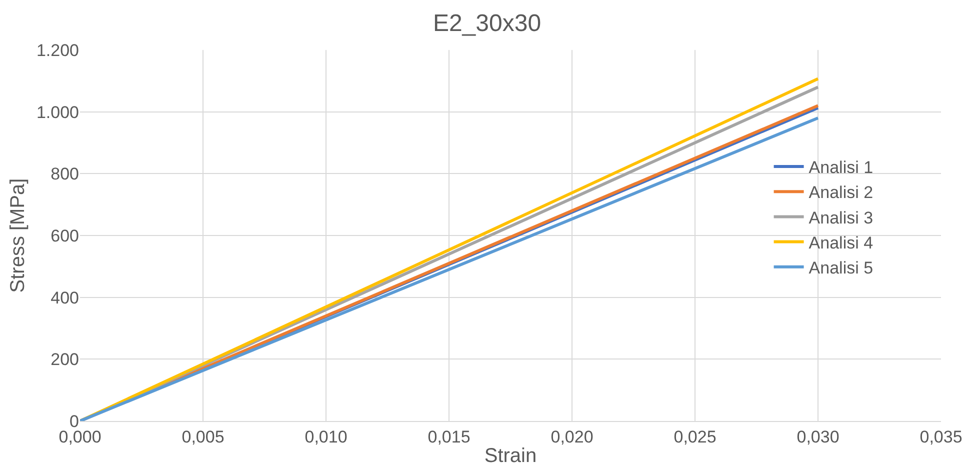 This screenshot has height=474, width=974. What do you see at coordinates (64, 298) in the screenshot?
I see `y-tick-label: 400` at bounding box center [64, 298].